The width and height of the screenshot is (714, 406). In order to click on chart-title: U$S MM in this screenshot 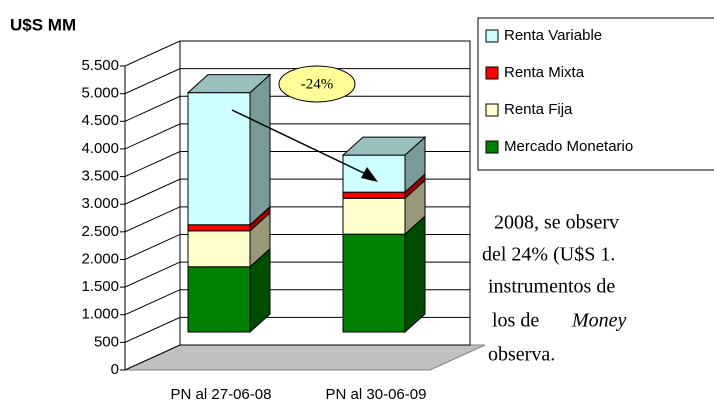, I will do `click(43, 24)`.